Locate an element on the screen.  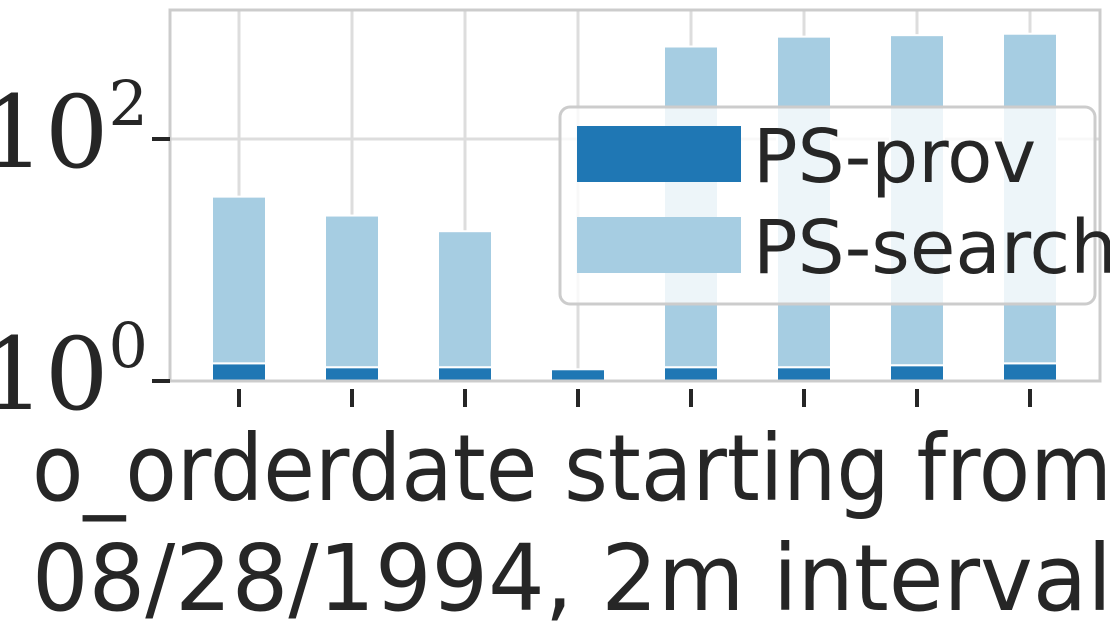
legend-label: PS-search is located at coordinates (931, 248).